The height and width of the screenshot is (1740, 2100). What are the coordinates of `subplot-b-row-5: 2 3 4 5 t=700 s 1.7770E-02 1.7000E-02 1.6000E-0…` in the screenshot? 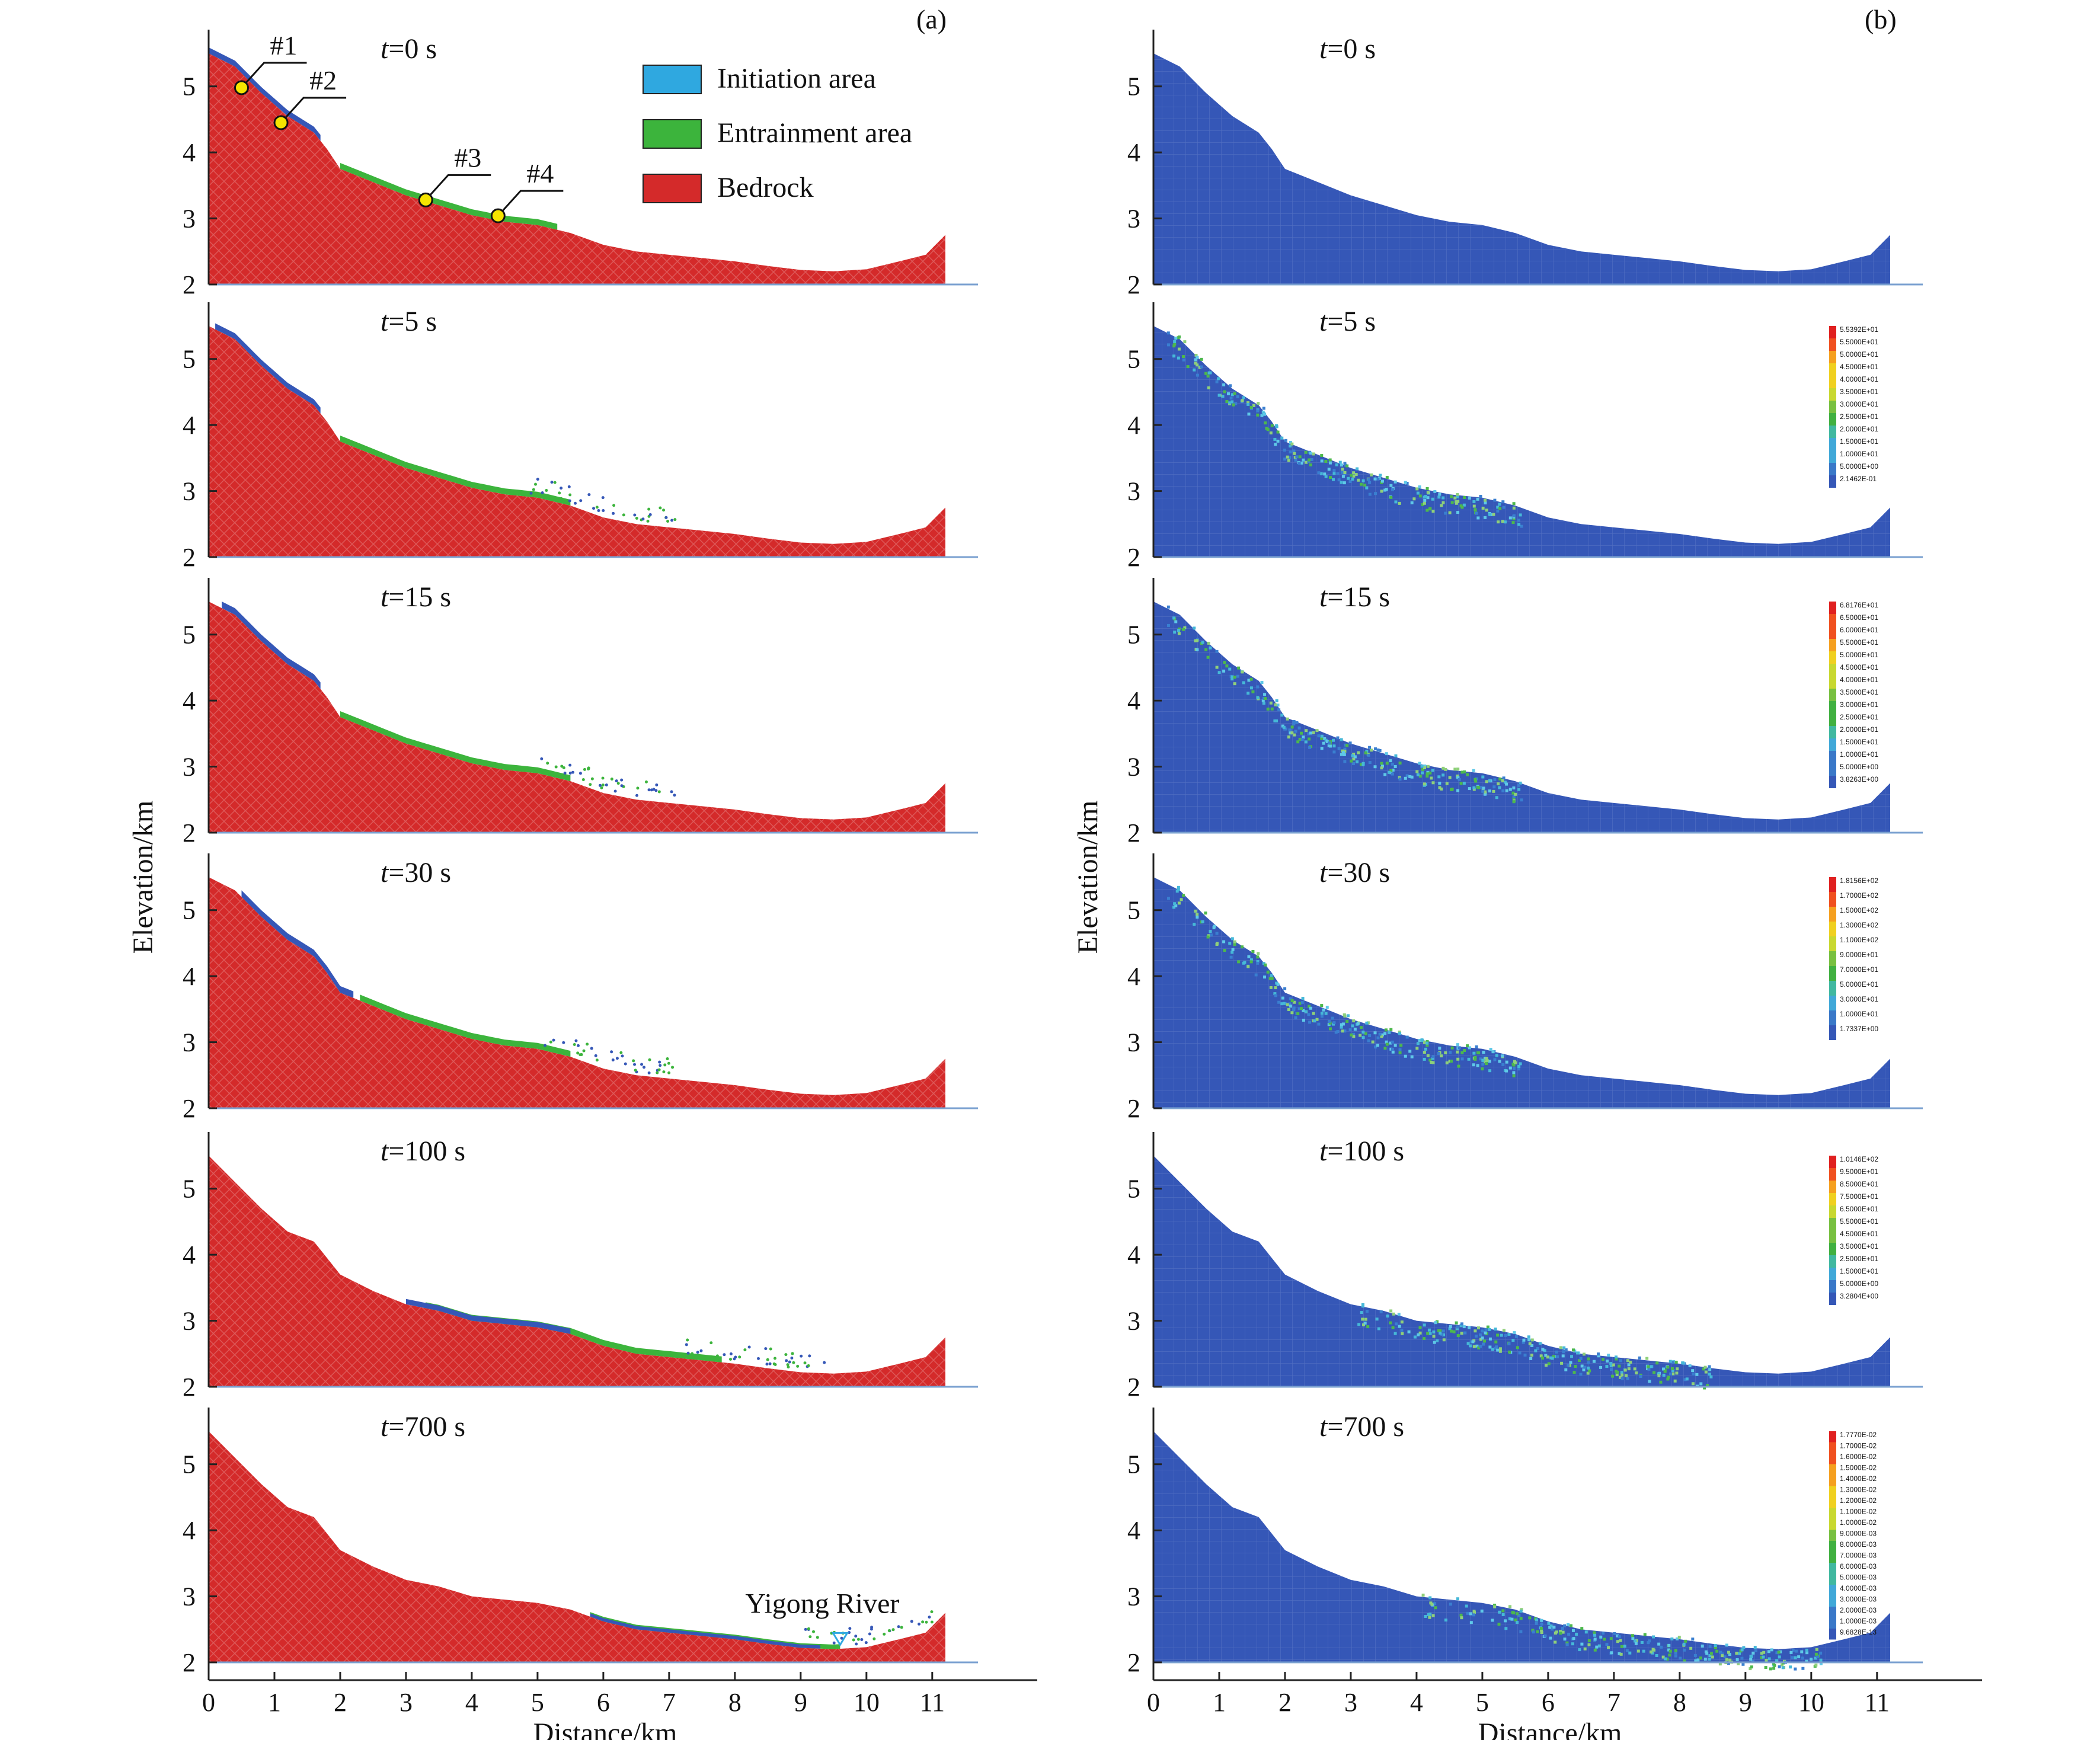 It's located at (1525, 1542).